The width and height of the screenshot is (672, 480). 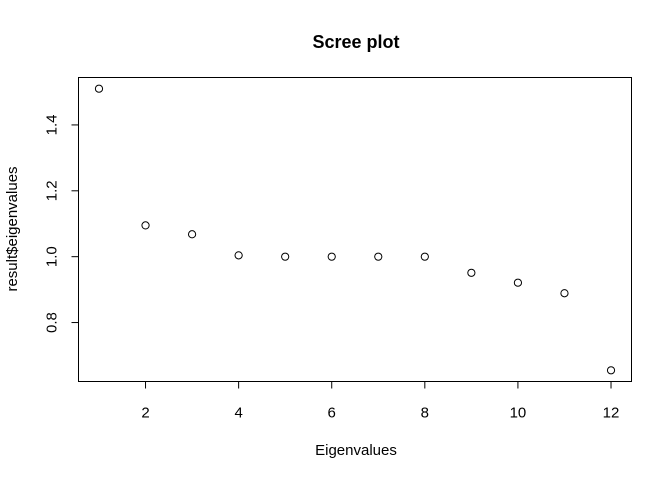 I want to click on y-tick-label: 1.0, so click(x=52, y=256).